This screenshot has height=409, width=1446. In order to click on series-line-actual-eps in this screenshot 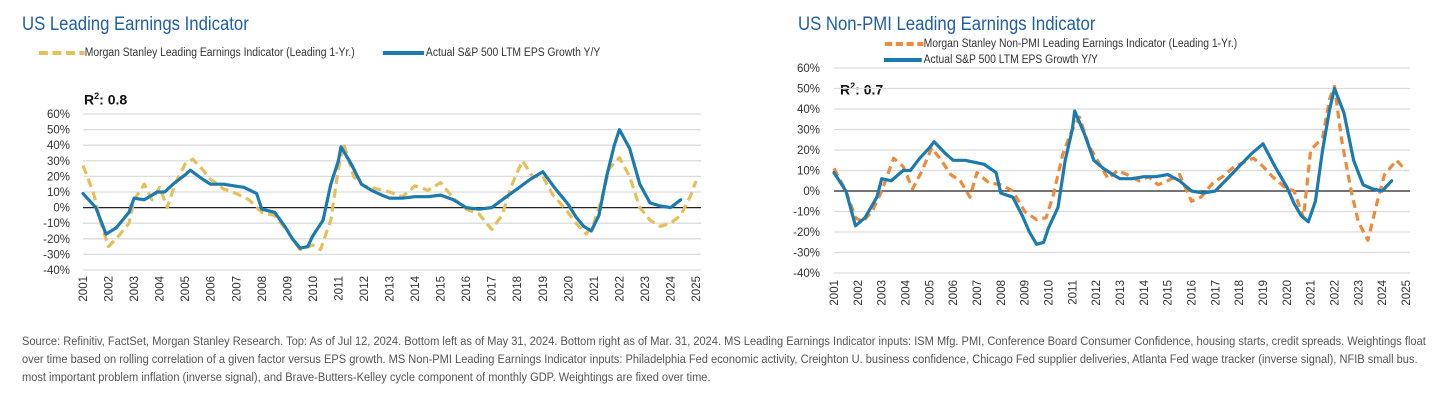, I will do `click(382, 189)`.